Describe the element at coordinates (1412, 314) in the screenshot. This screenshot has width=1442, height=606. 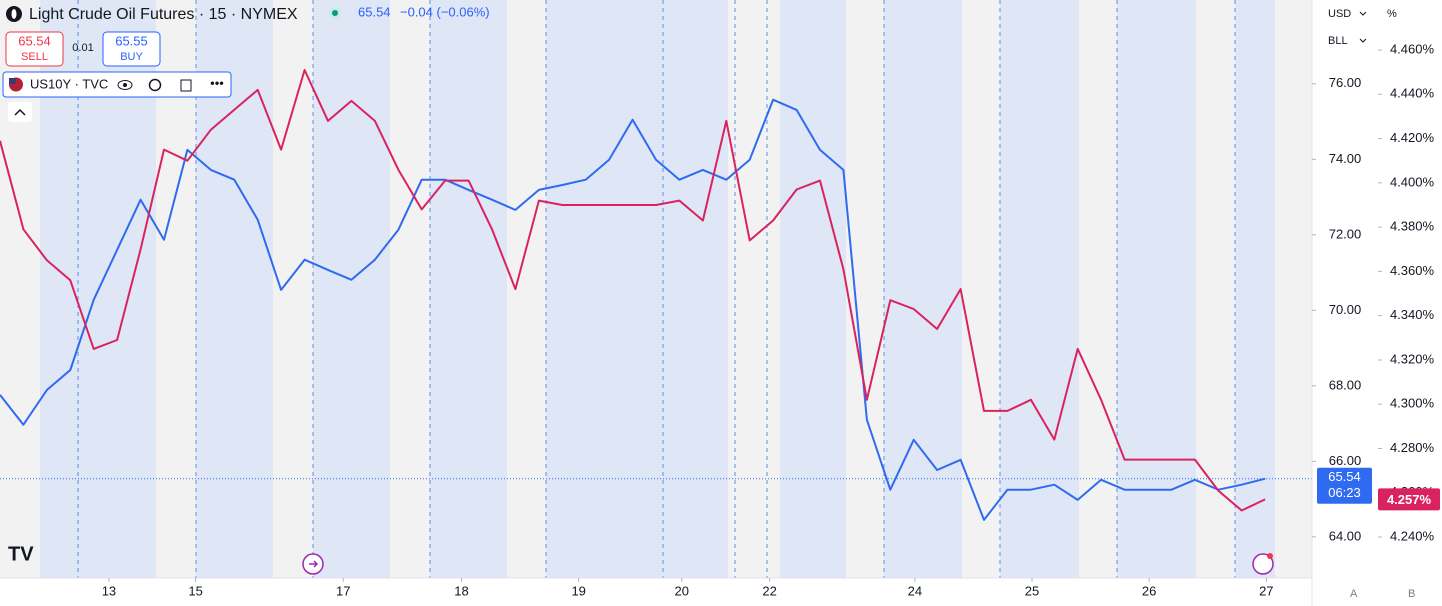
I see `y2-tick-label: 4.340%` at that location.